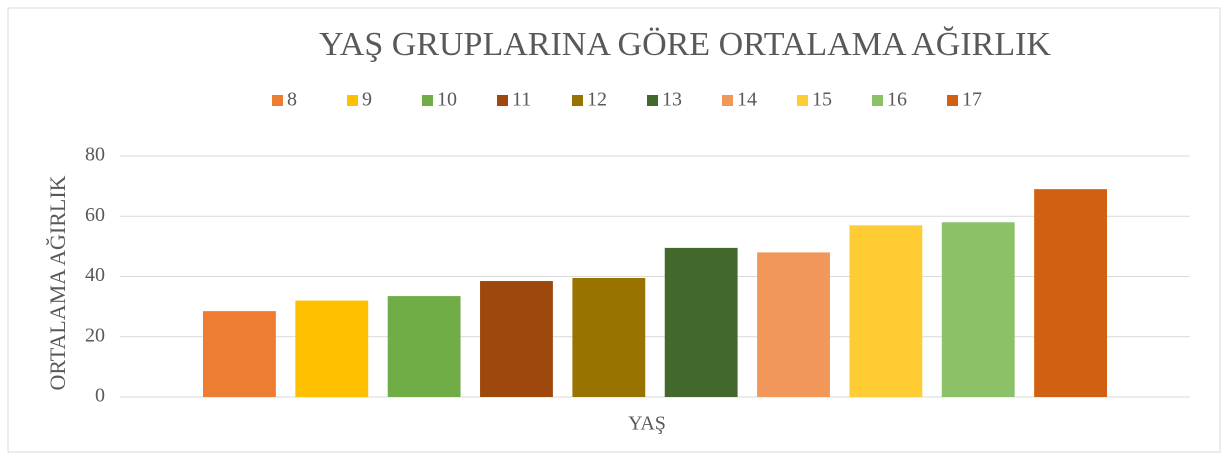 The height and width of the screenshot is (457, 1229). Describe the element at coordinates (95, 215) in the screenshot. I see `y-tick-label: 60` at that location.